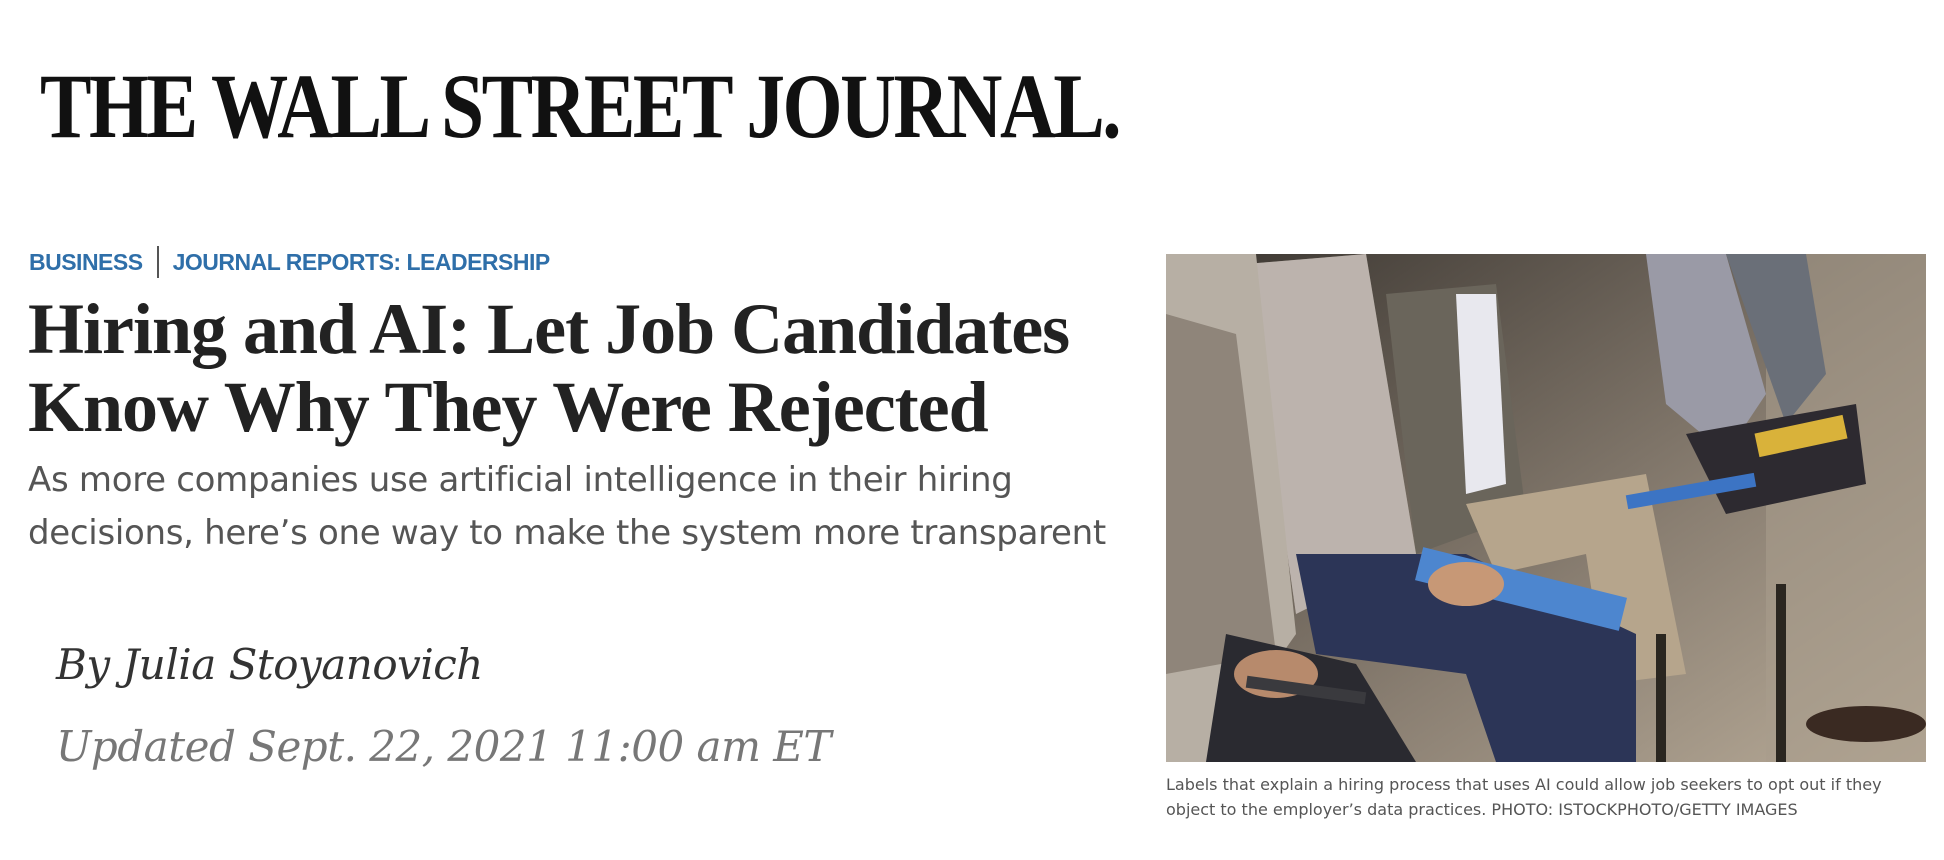  Describe the element at coordinates (157, 262) in the screenshot. I see `section-divider` at that location.